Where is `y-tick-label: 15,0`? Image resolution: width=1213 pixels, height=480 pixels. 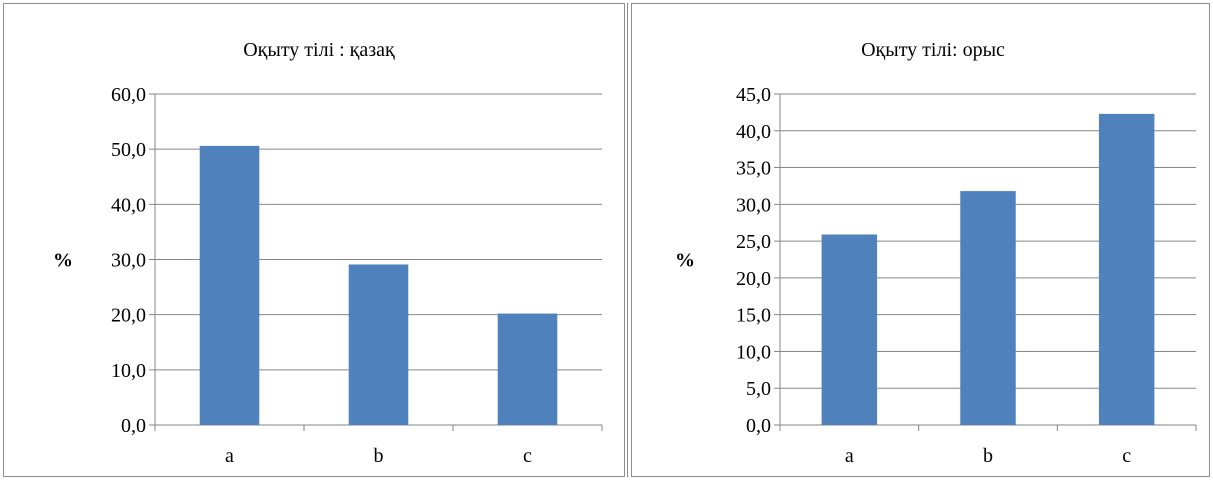
y-tick-label: 15,0 is located at coordinates (753, 316).